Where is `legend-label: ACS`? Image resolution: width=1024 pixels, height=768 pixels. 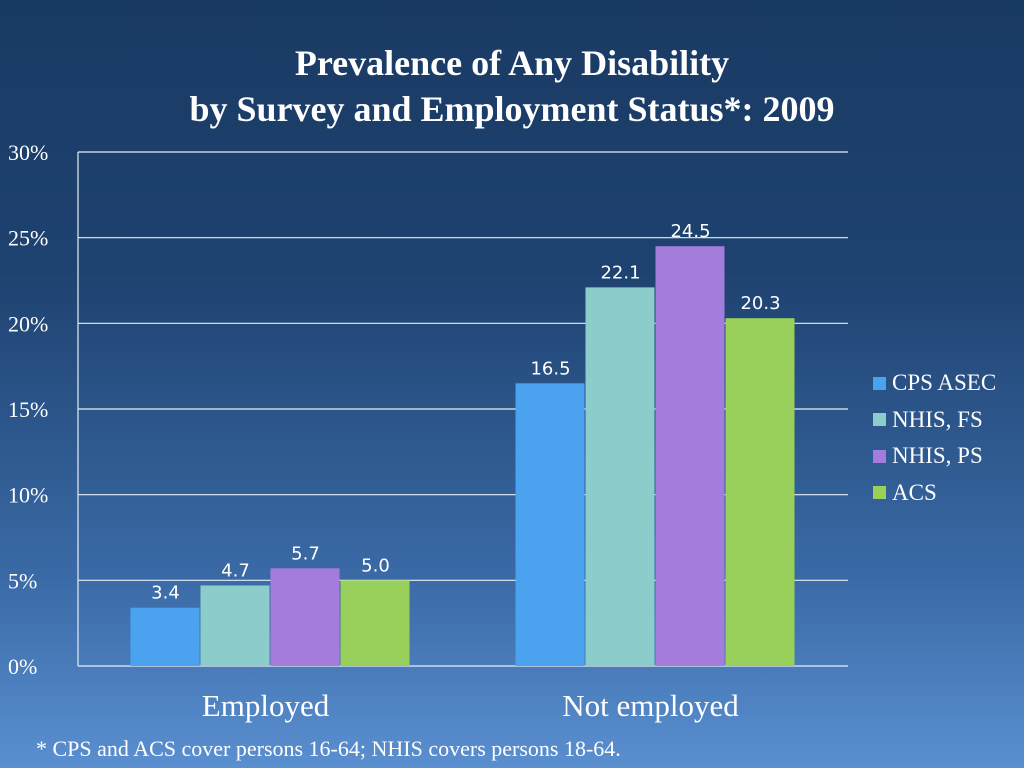 legend-label: ACS is located at coordinates (914, 492).